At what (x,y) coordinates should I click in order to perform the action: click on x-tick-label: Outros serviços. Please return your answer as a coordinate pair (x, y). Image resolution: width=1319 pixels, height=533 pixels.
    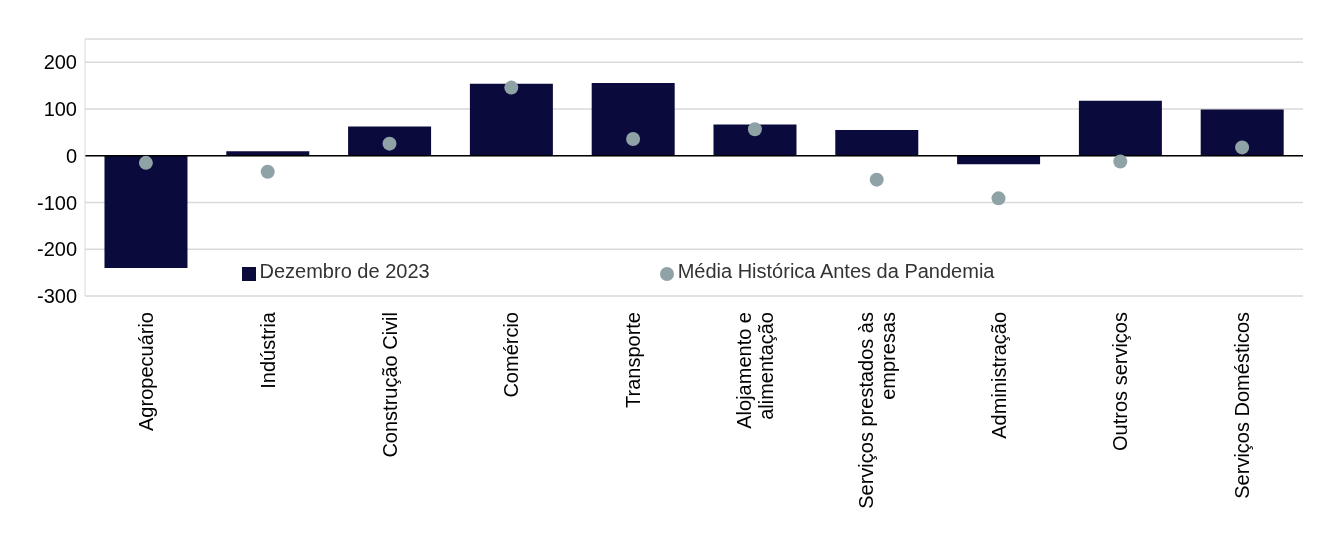
    Looking at the image, I should click on (1120, 381).